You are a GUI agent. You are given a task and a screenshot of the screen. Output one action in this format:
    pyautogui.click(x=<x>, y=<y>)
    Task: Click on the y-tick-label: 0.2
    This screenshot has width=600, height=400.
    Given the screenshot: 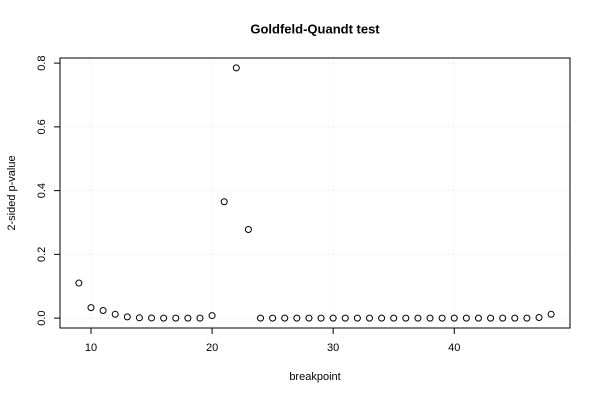 What is the action you would take?
    pyautogui.click(x=42, y=254)
    